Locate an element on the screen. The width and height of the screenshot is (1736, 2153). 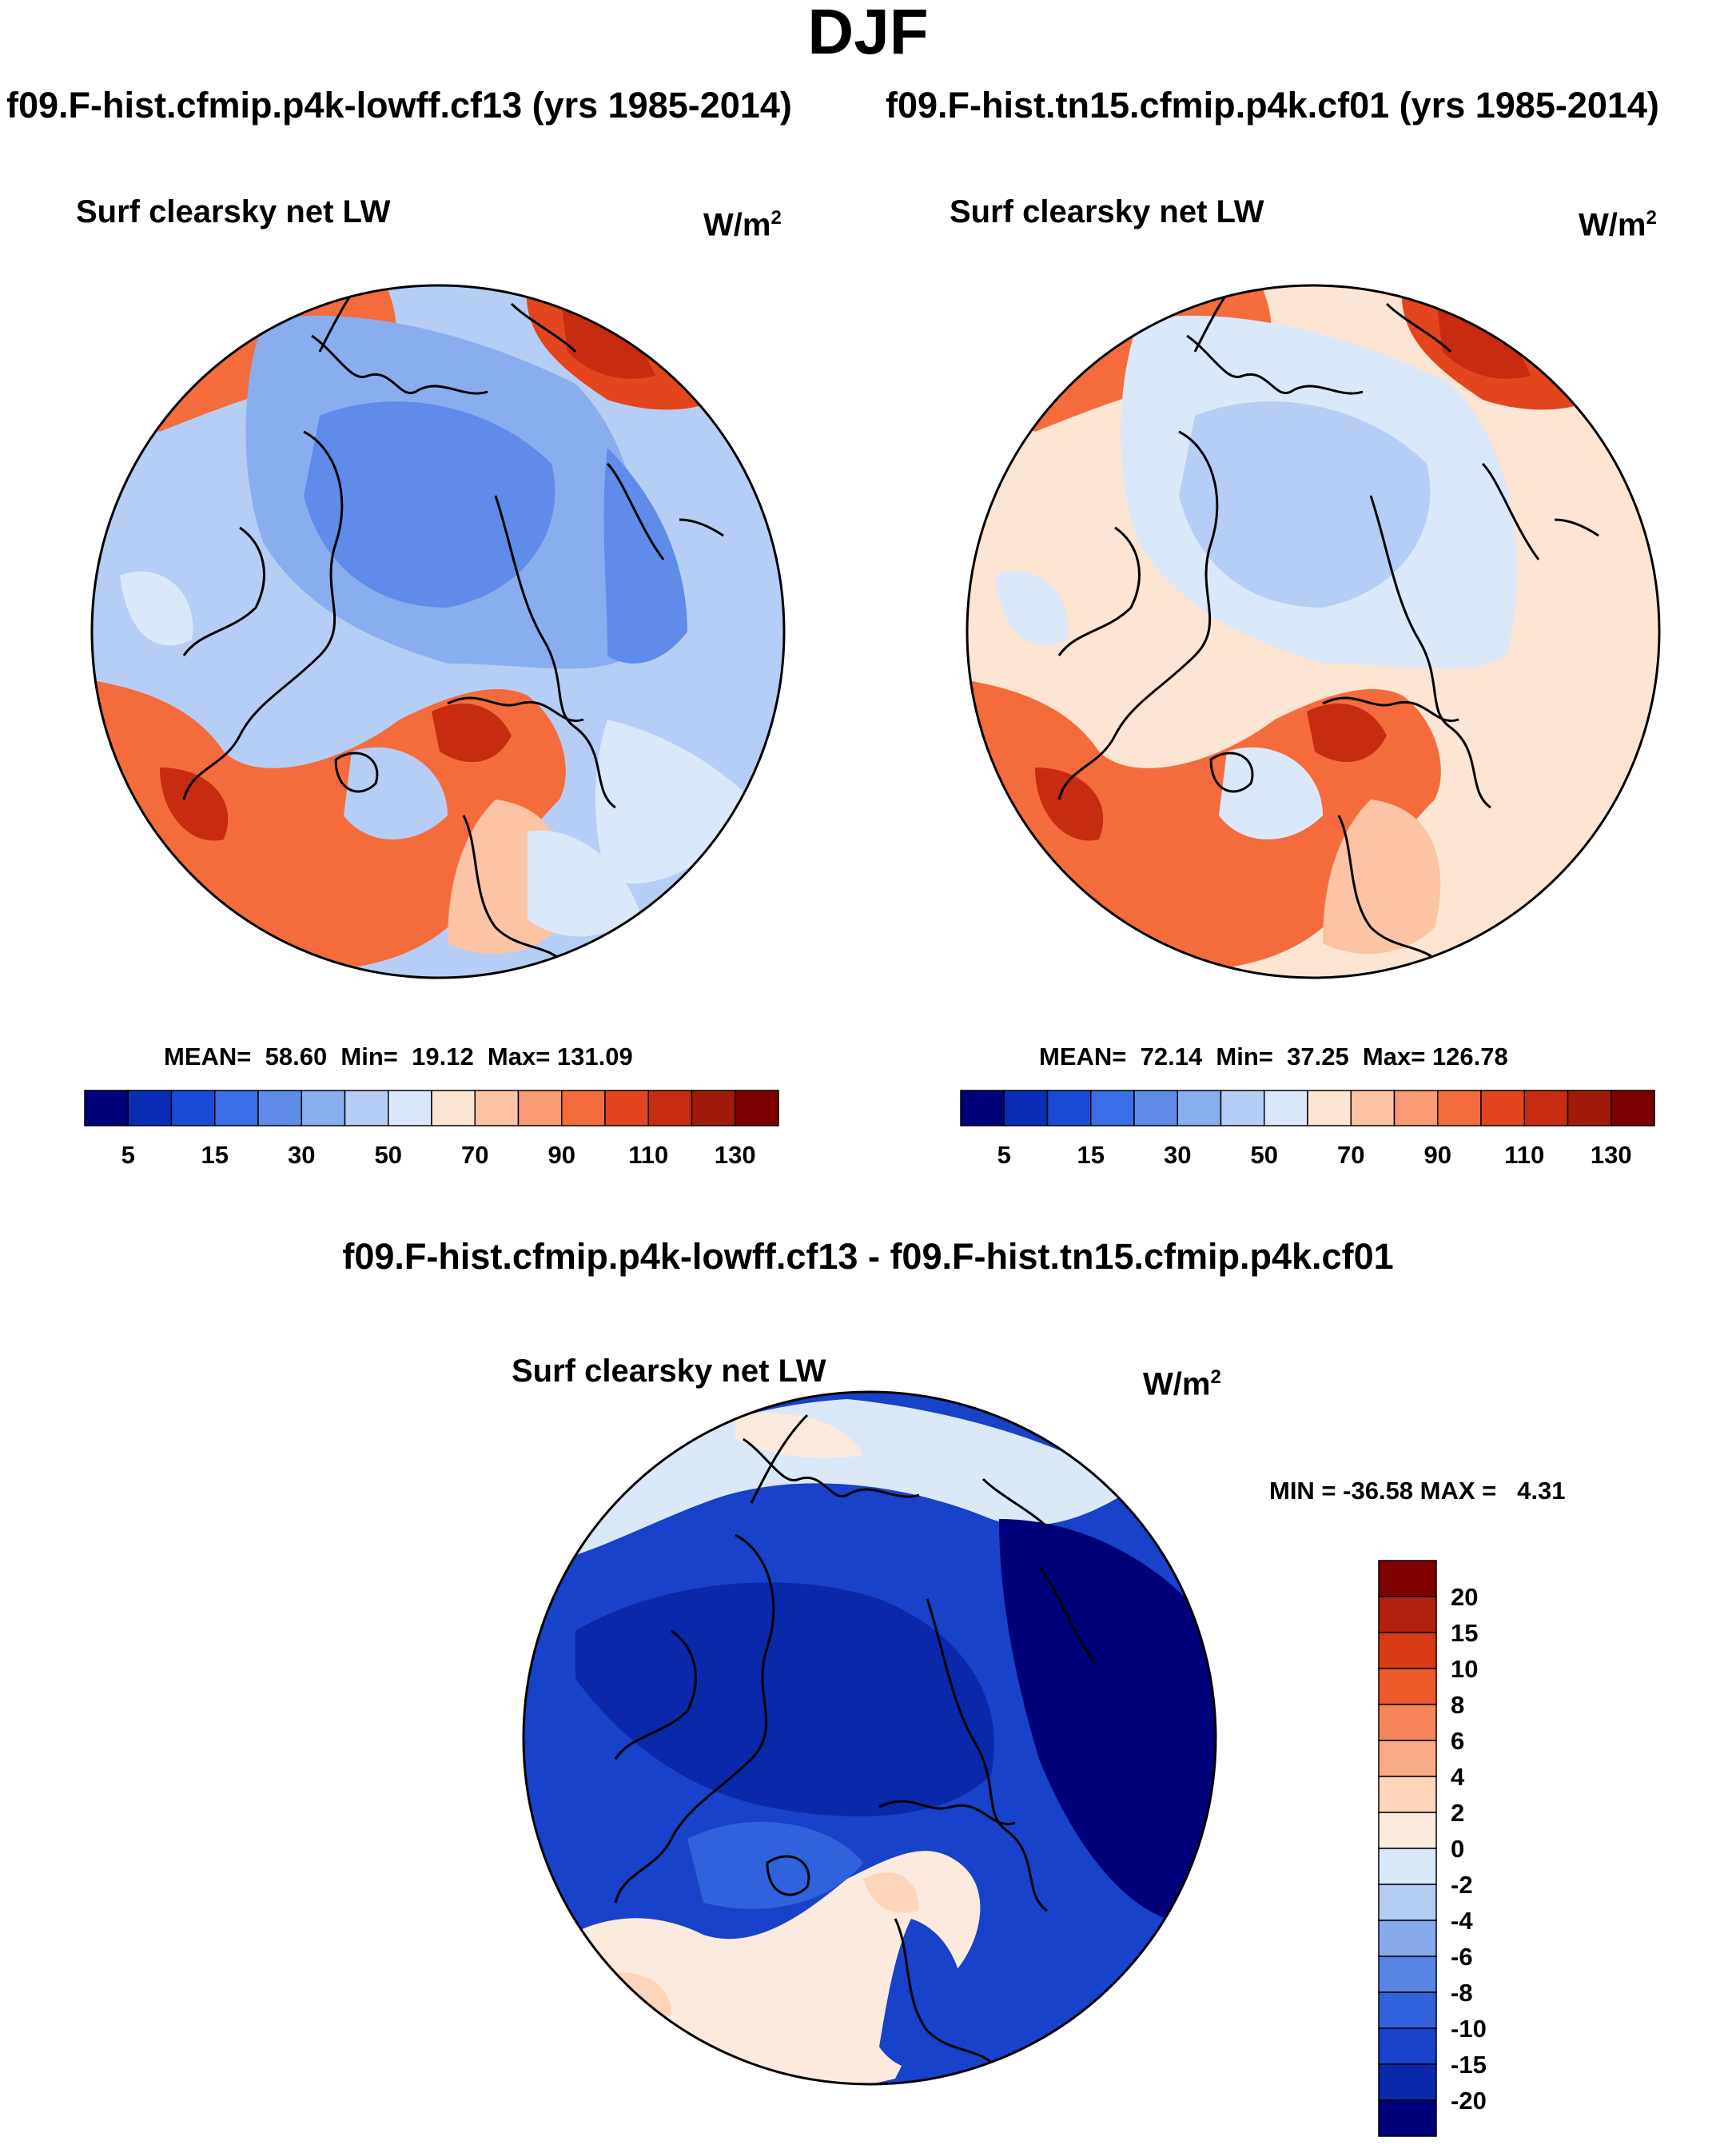
case2-stats: MEAN= 72.14 Min= 37.25 Max= 126.78 is located at coordinates (1273, 1057).